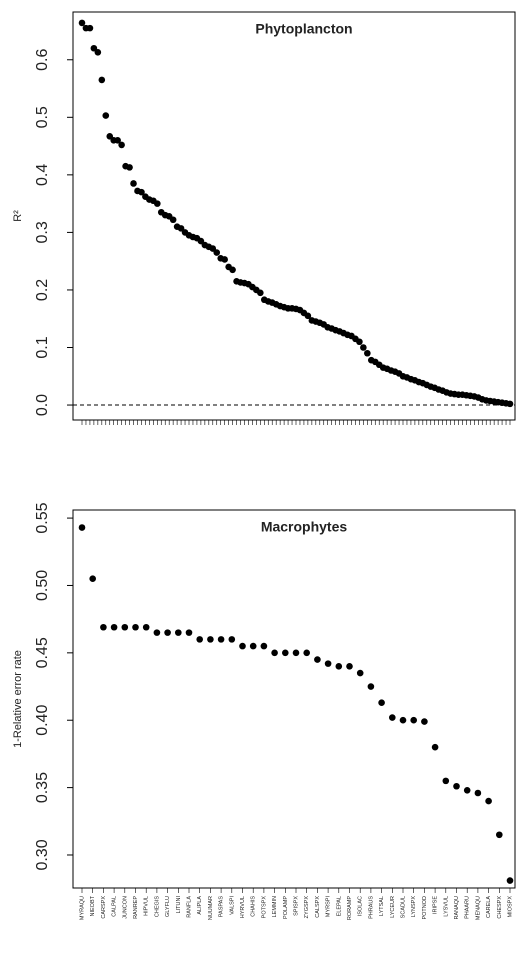 Image resolution: width=522 pixels, height=972 pixels. Describe the element at coordinates (42, 290) in the screenshot. I see `y-tick-label: 0.2` at that location.